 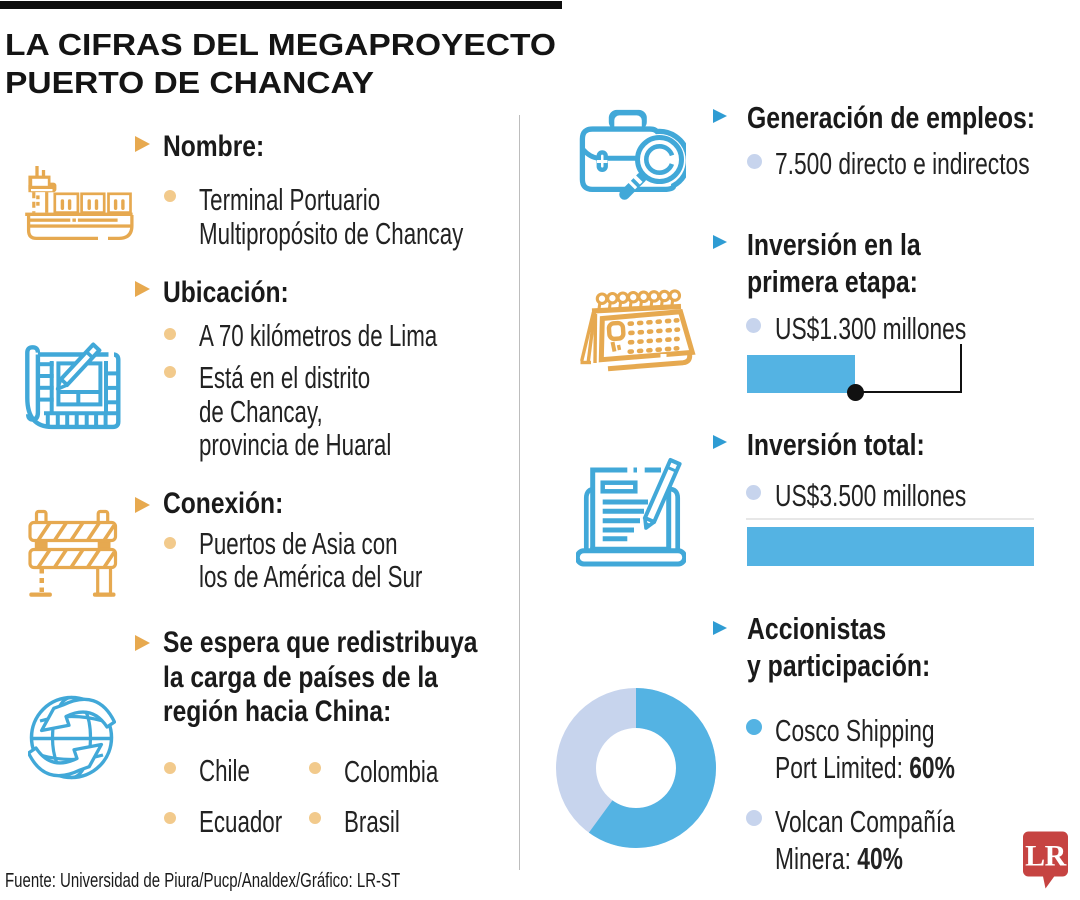 I want to click on svg-text: LR, so click(x=1046, y=856).